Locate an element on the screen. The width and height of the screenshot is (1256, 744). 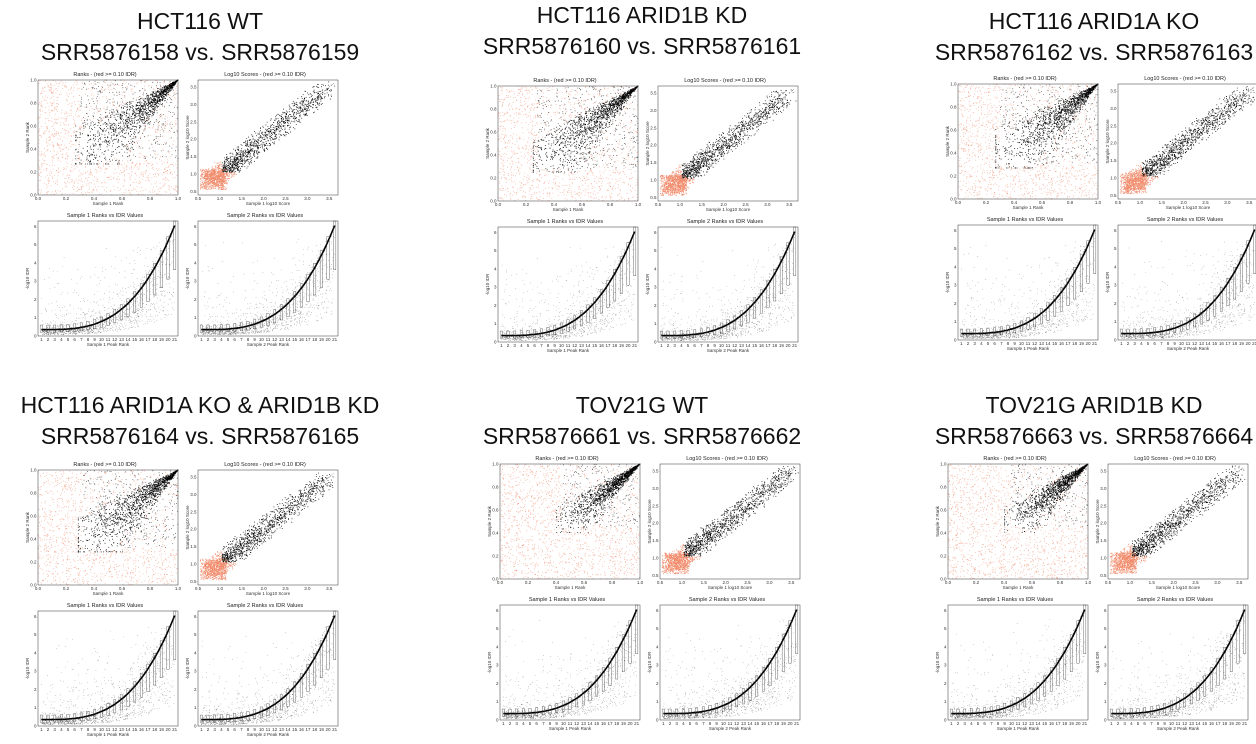
tick-label: 0.0 is located at coordinates (38, 198).